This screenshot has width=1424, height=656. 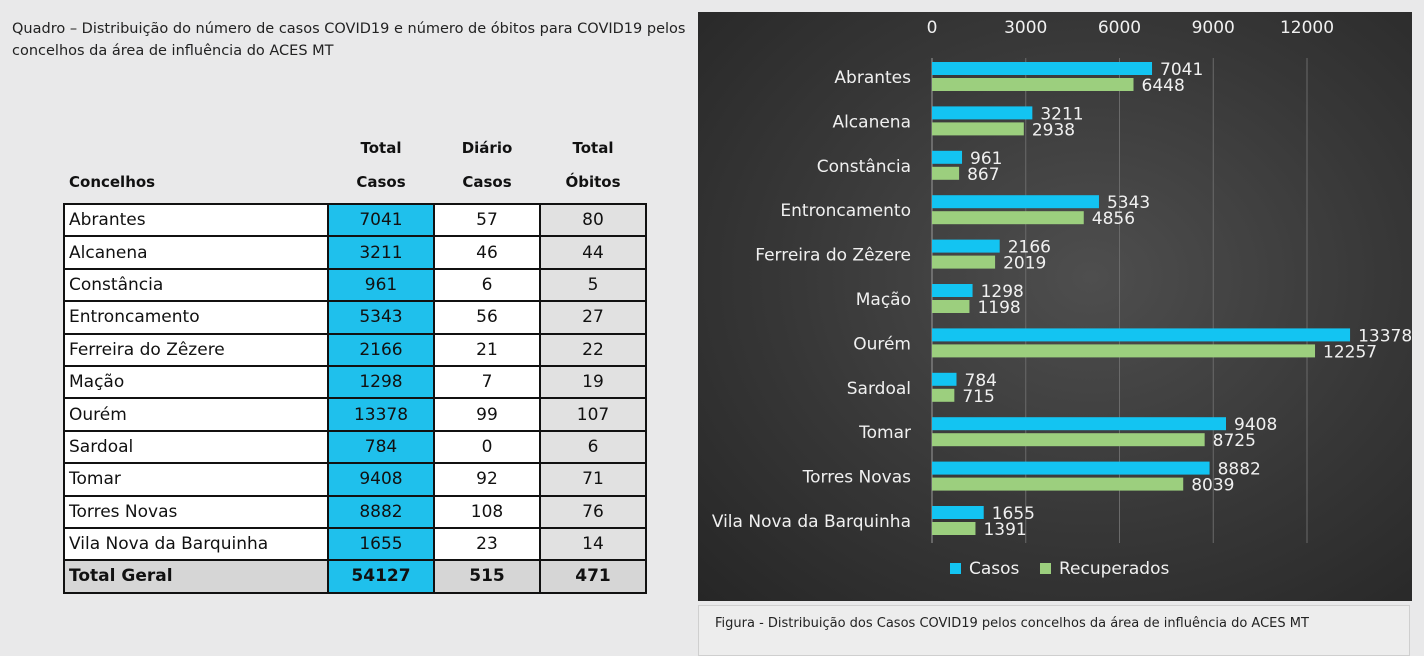 I want to click on header-total-casos-line2: Casos, so click(x=381, y=182).